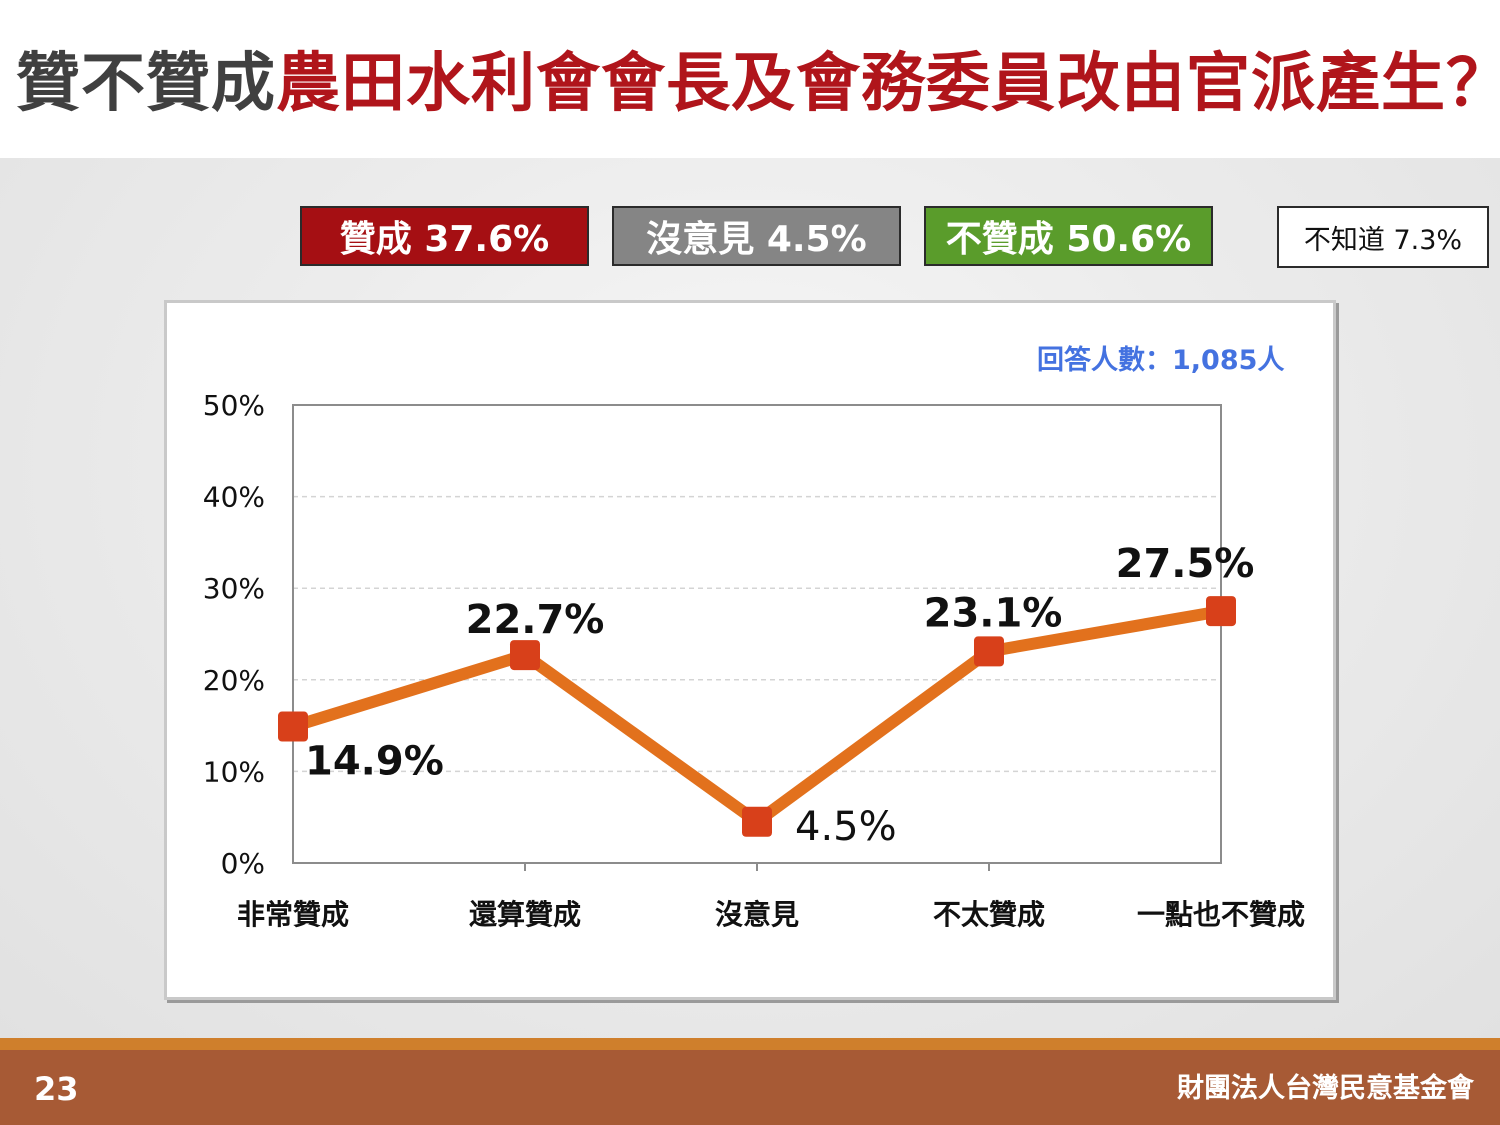  Describe the element at coordinates (444, 236) in the screenshot. I see `legend-approve: 贊成 37.6%` at that location.